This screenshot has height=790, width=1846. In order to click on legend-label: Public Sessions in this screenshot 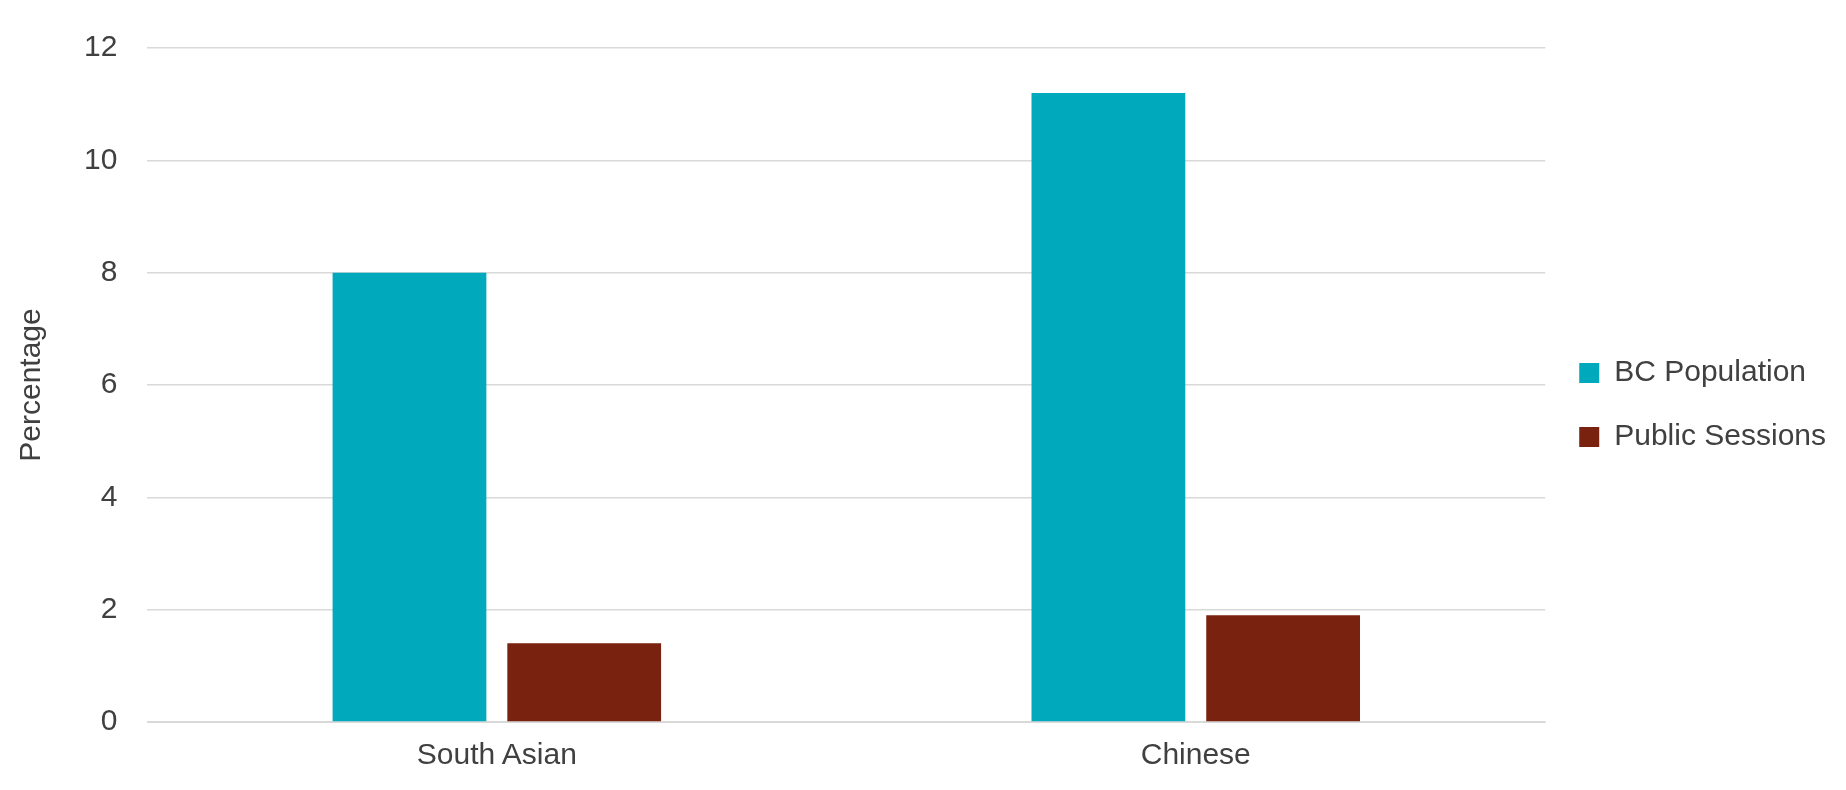, I will do `click(1720, 435)`.